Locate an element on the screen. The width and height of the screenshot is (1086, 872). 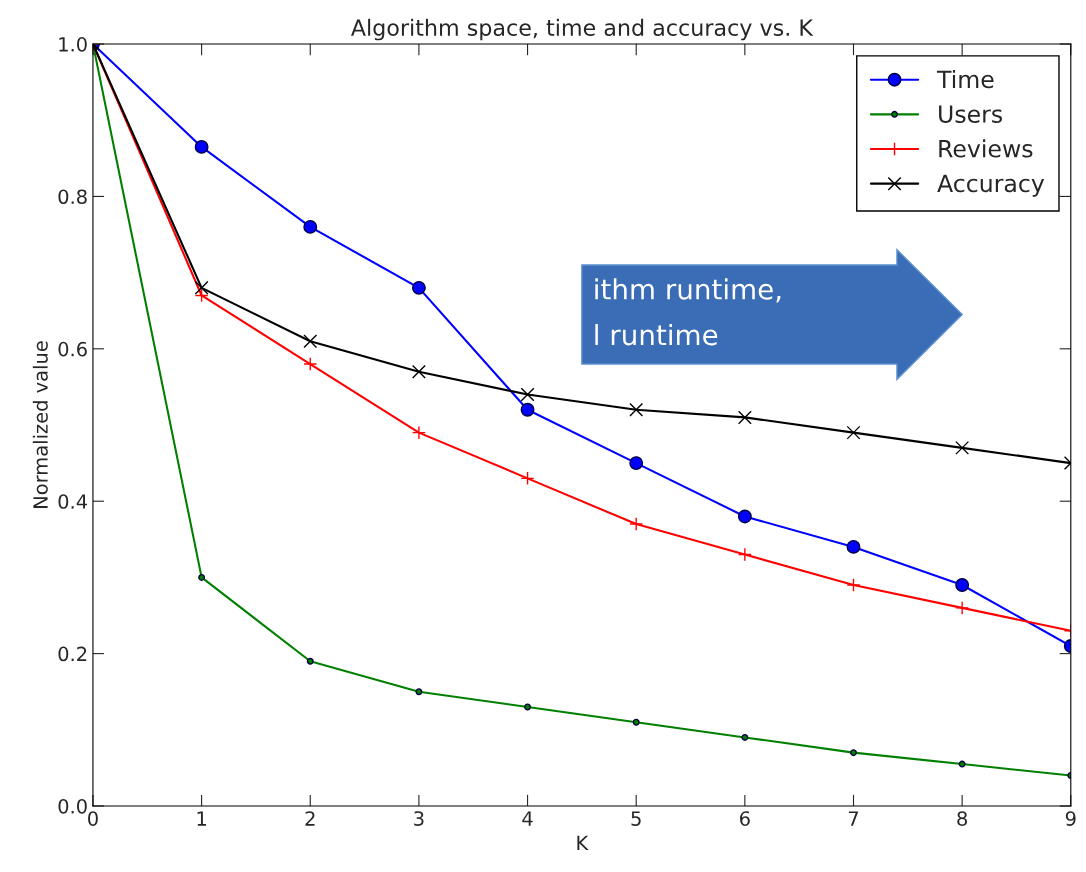
legend-label: Time is located at coordinates (965, 79).